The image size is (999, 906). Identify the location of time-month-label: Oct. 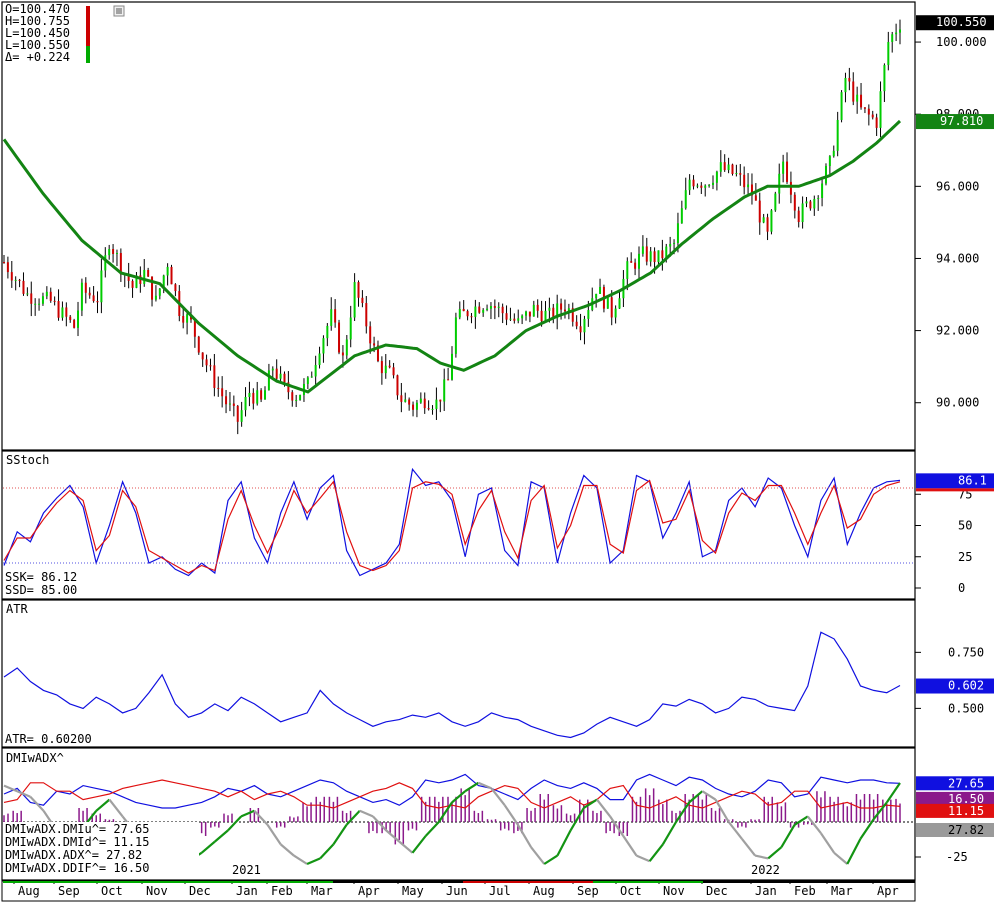
(631, 891).